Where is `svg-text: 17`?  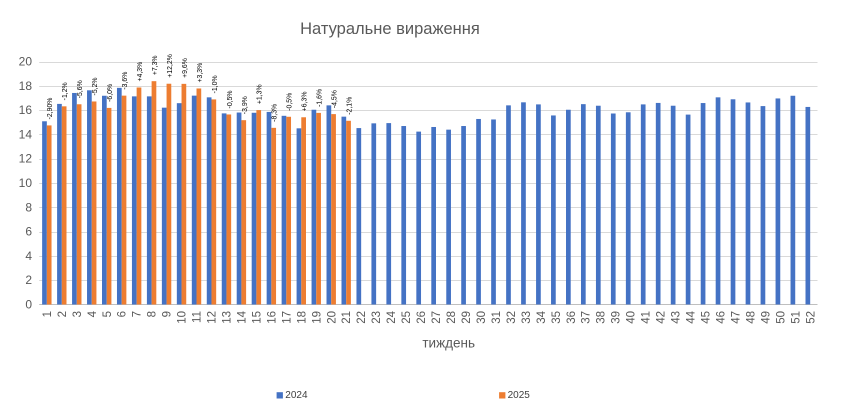
svg-text: 17 is located at coordinates (287, 317).